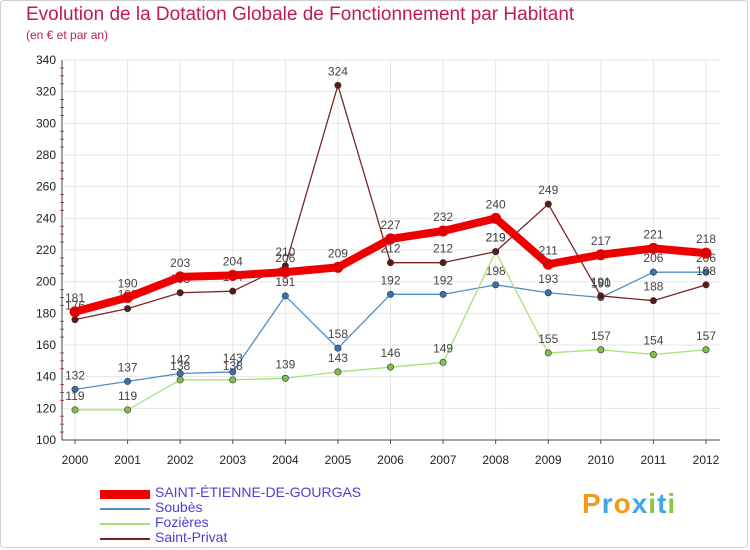  What do you see at coordinates (653, 341) in the screenshot?
I see `data-label: 154` at bounding box center [653, 341].